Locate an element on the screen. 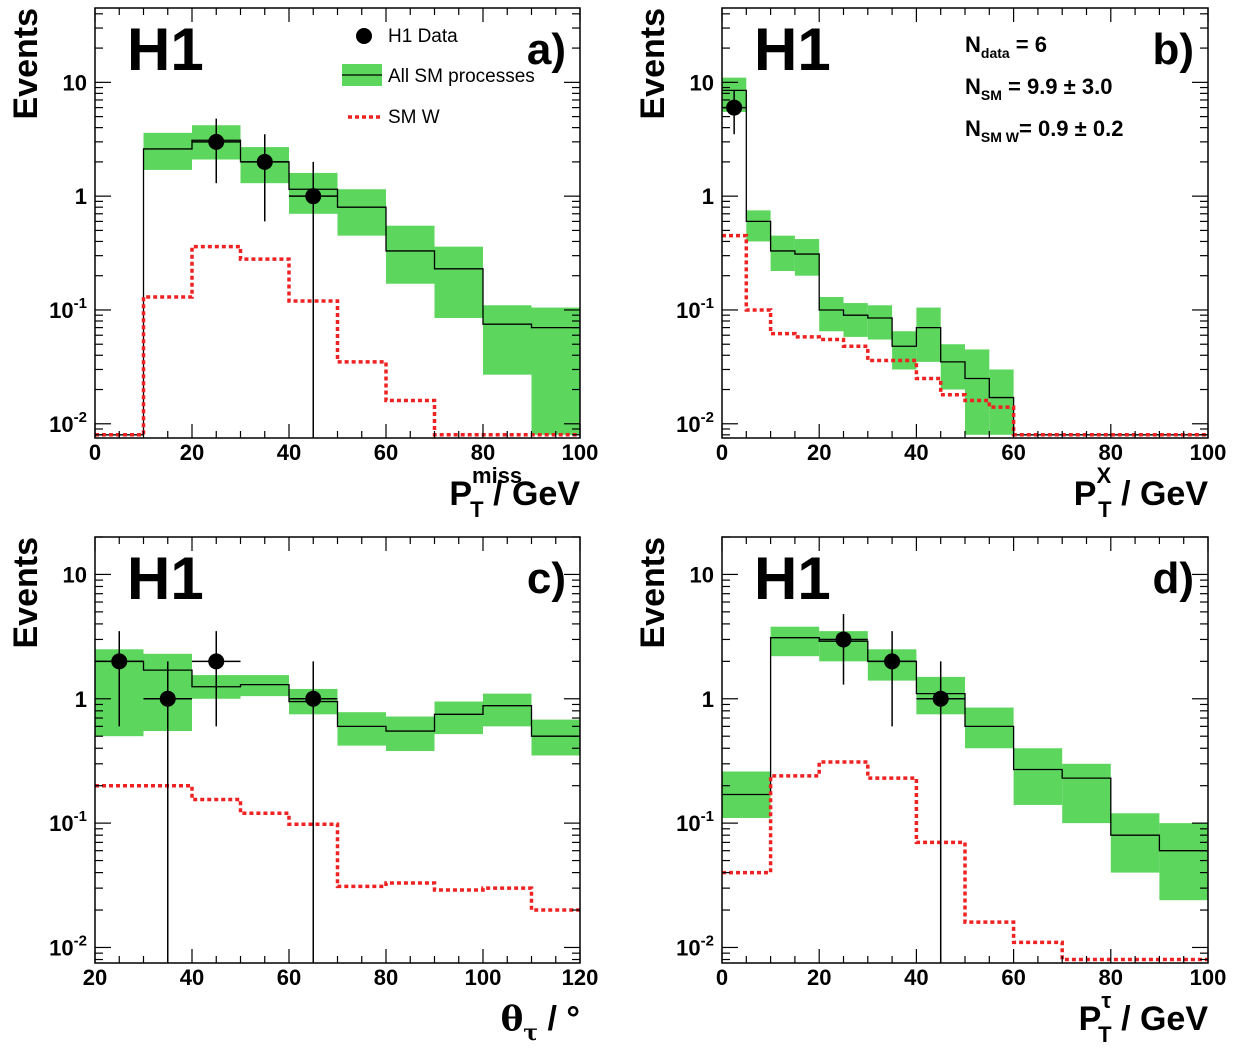  legend-sm-label: All SM processes is located at coordinates (461, 76).